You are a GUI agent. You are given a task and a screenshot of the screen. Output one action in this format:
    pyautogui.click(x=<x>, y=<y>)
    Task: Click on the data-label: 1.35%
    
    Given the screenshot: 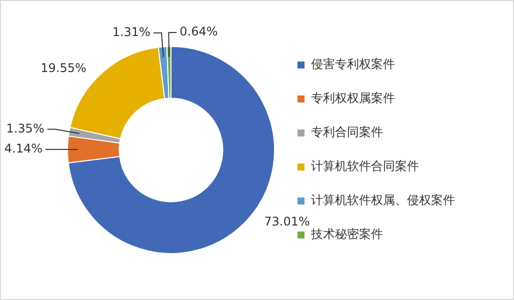 What is the action you would take?
    pyautogui.click(x=25, y=128)
    